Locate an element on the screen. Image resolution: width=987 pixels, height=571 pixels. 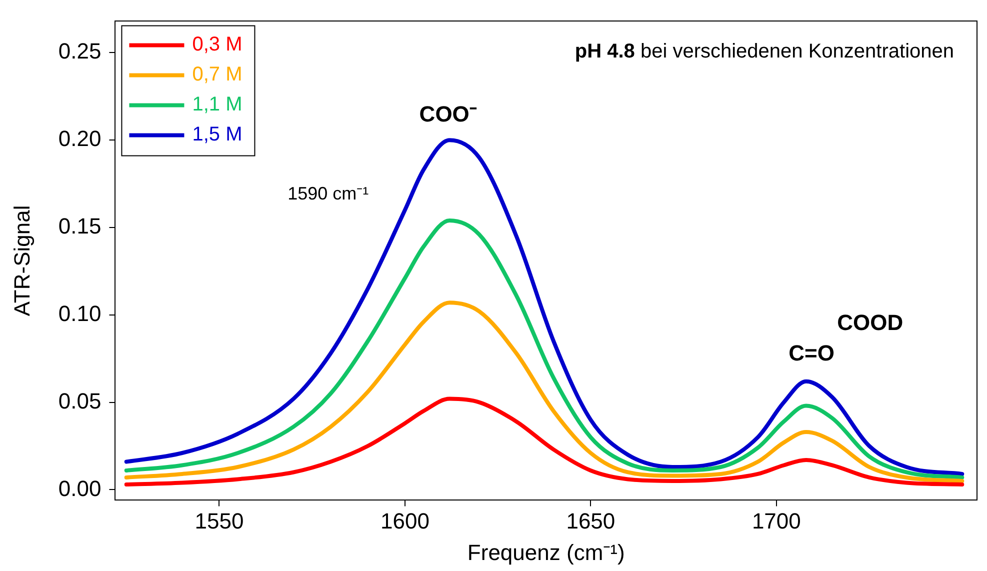
x-tick-label: 1550 is located at coordinates (219, 521).